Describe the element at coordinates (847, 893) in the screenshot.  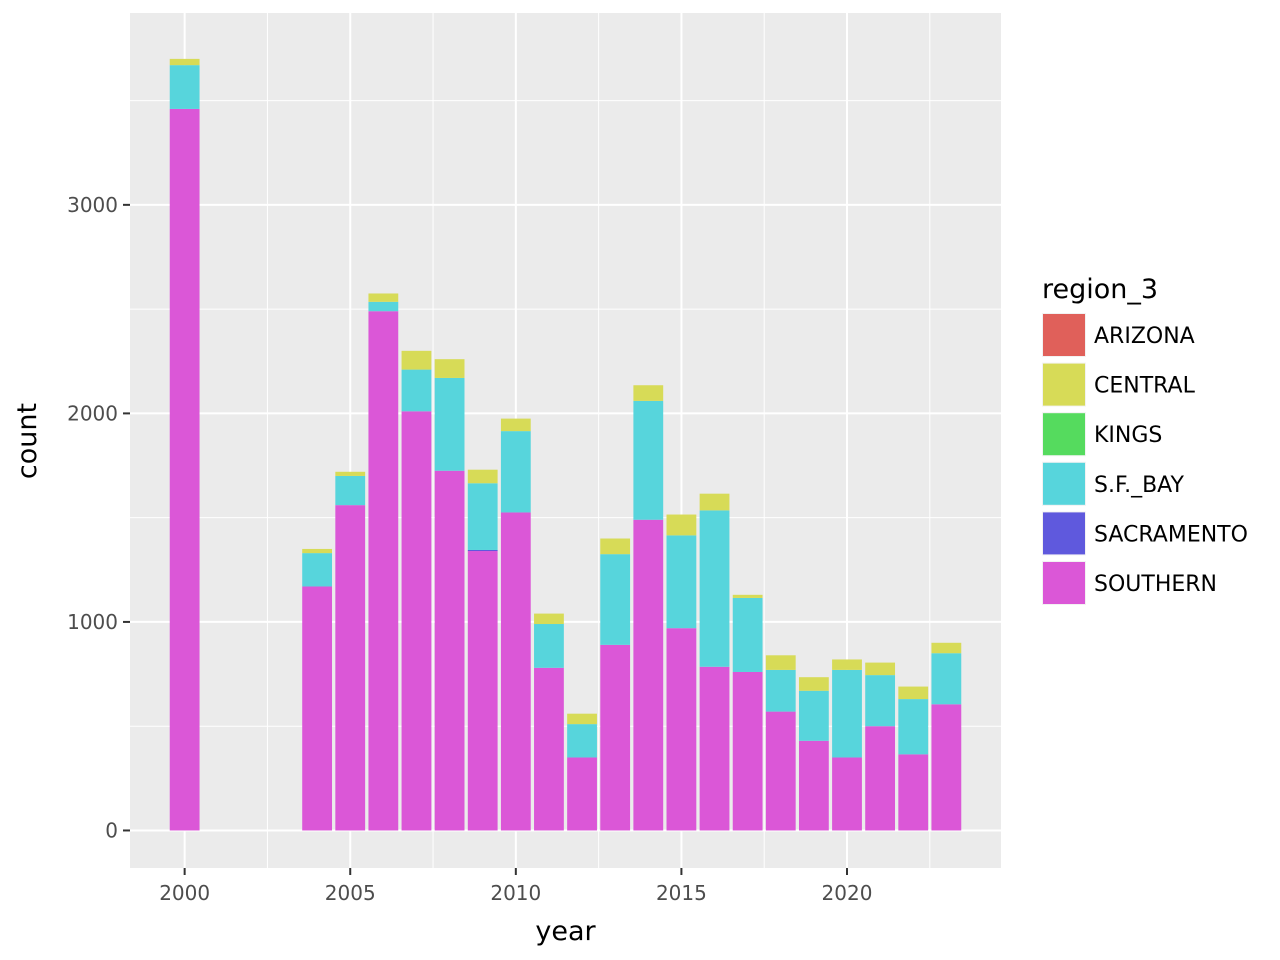
I see `x-tick-label: 2020` at that location.